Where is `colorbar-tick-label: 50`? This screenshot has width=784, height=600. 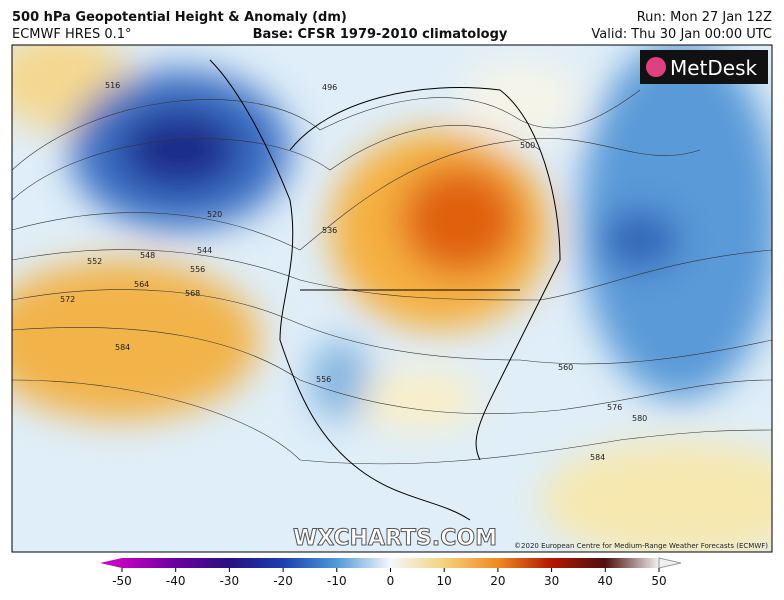
colorbar-tick-label: 50 is located at coordinates (658, 581).